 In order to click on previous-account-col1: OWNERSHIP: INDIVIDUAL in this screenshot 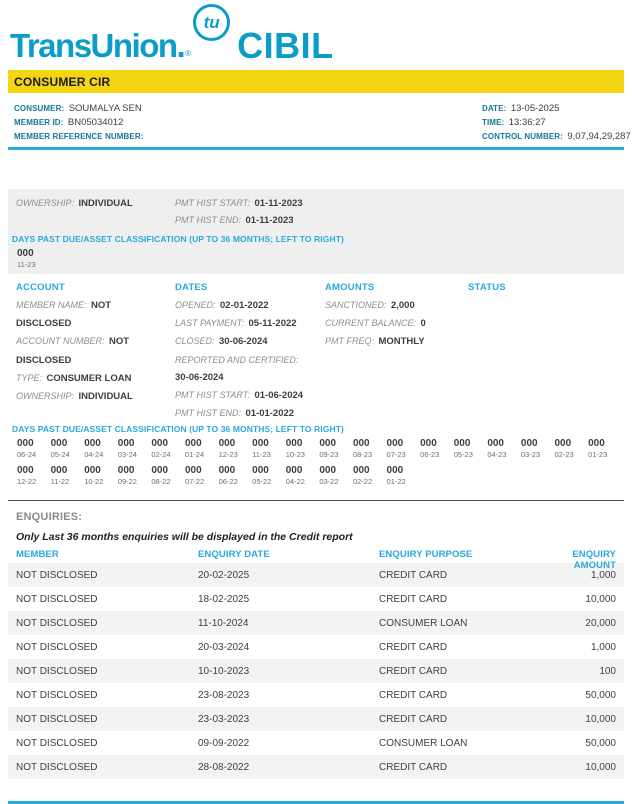, I will do `click(95, 211)`.